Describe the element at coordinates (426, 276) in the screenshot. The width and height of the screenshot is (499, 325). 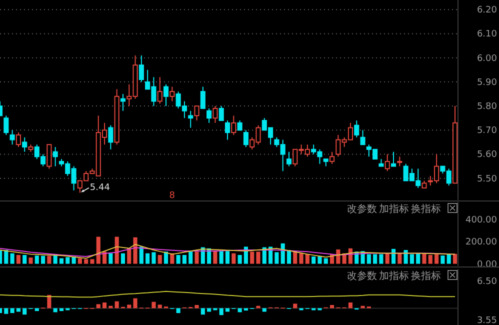
I see `text: 换指标` at that location.